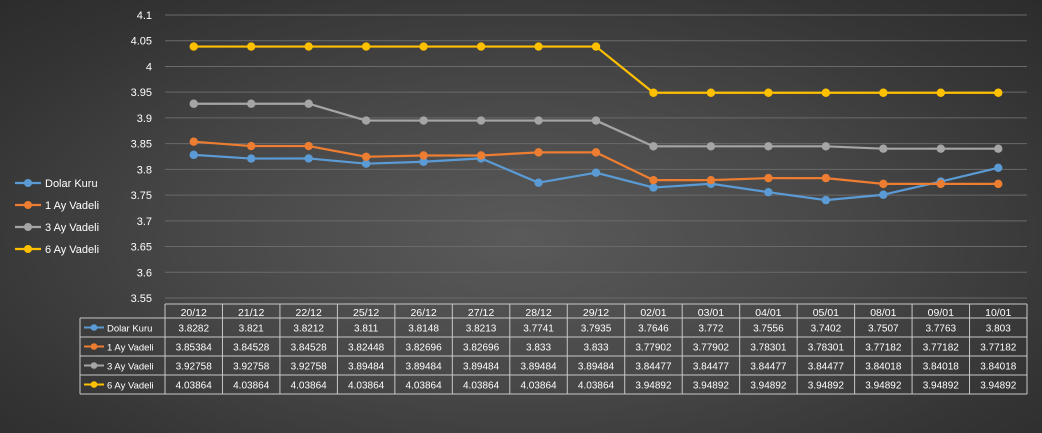  I want to click on table-row-label: 1 Ay Vadeli, so click(130, 348).